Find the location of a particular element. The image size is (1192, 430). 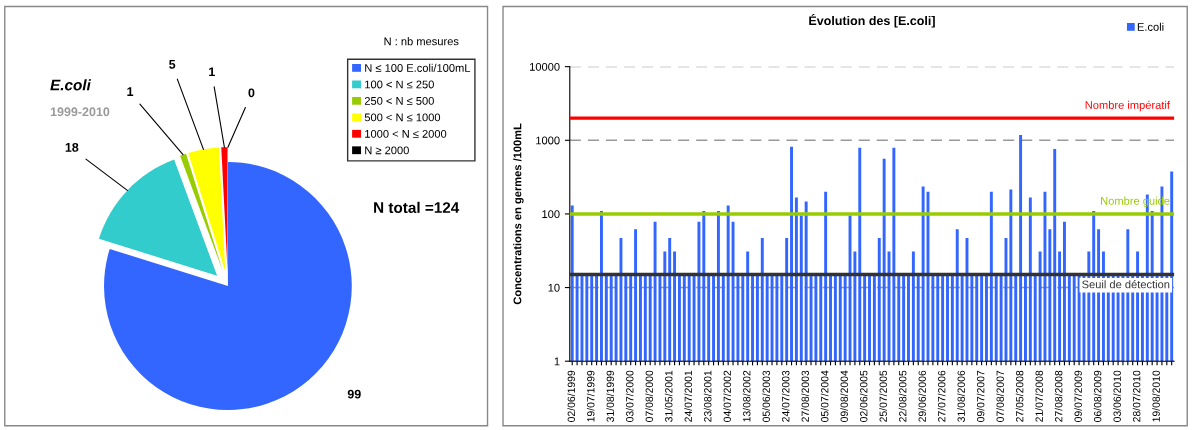

x-tick-label: 27/05/2008 is located at coordinates (1019, 396).